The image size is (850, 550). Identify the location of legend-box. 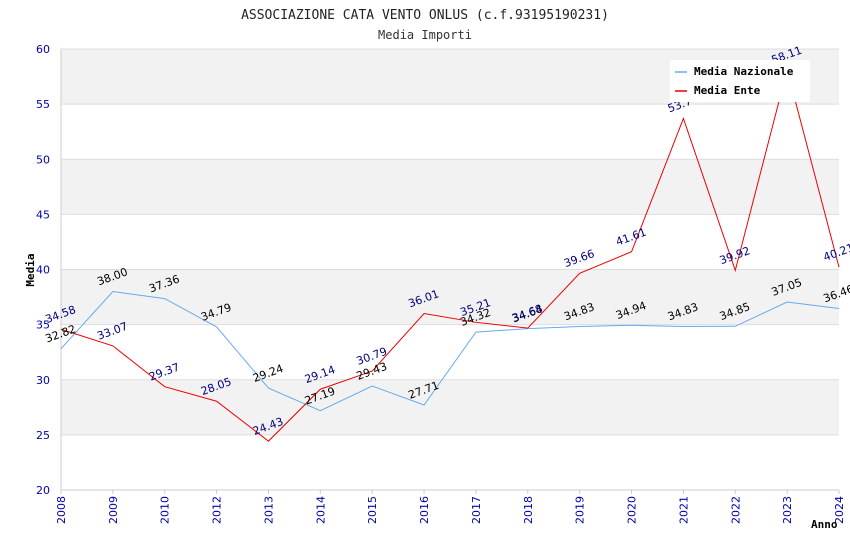
(740, 81).